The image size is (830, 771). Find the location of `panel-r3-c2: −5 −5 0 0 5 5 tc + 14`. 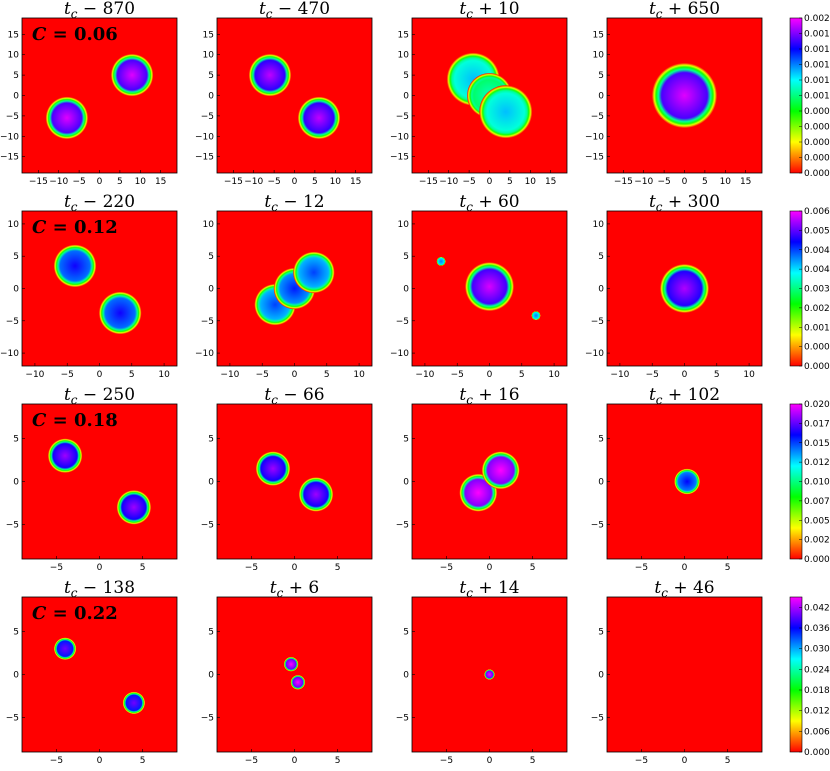

panel-r3-c2: −5 −5 0 0 5 5 tc + 14 is located at coordinates (482, 672).